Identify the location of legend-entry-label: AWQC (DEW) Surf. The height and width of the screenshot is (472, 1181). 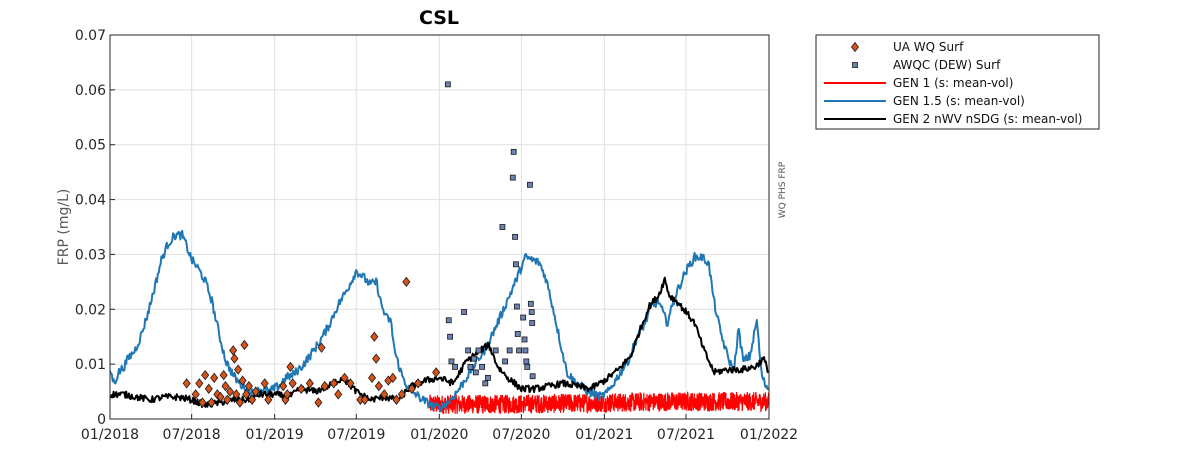
(947, 65).